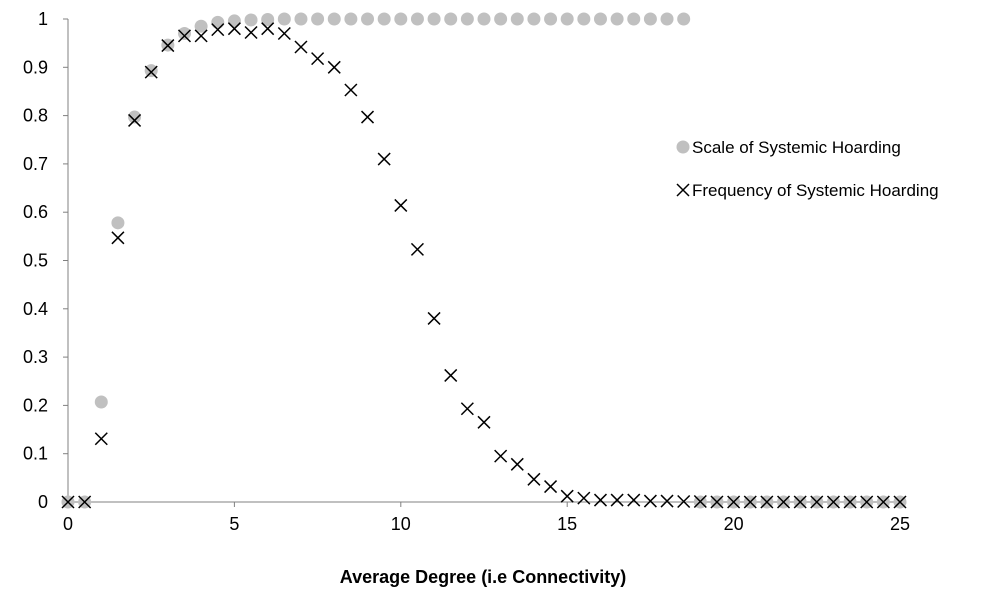 This screenshot has height=595, width=1007. What do you see at coordinates (567, 524) in the screenshot?
I see `x-tick-label: 15` at bounding box center [567, 524].